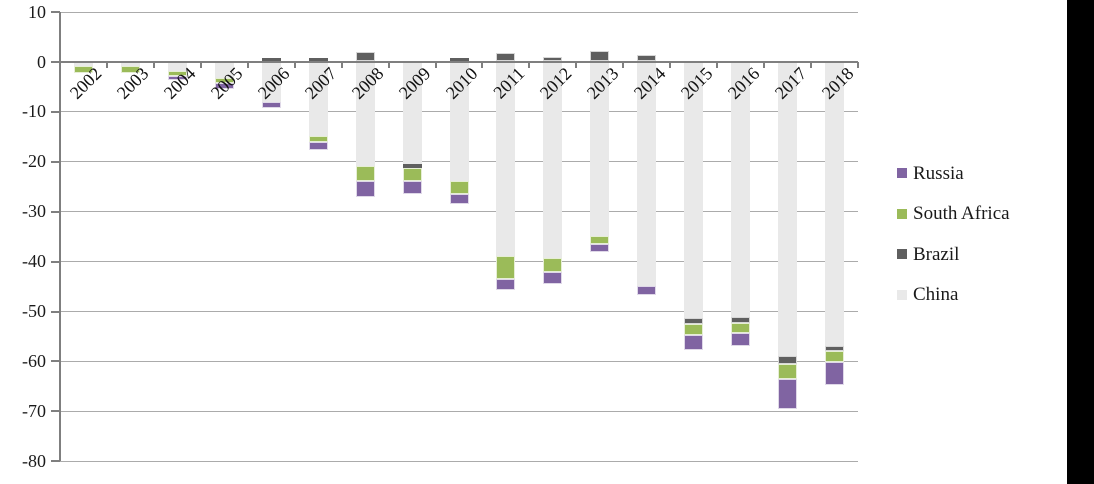 Image resolution: width=1094 pixels, height=484 pixels. What do you see at coordinates (647, 174) in the screenshot?
I see `bar-2014-china` at bounding box center [647, 174].